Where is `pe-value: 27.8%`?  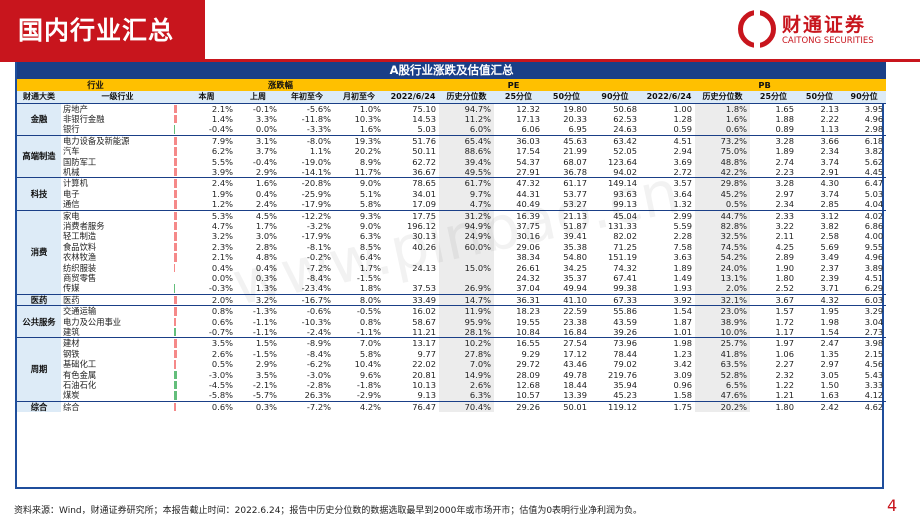 pe-value: 27.8% is located at coordinates (466, 354).